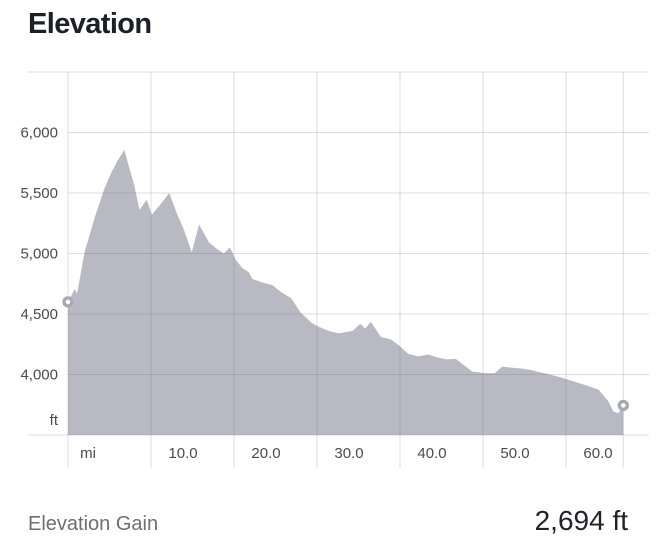 This screenshot has height=550, width=656. I want to click on elevation-gain-value: 2,694 ft, so click(581, 520).